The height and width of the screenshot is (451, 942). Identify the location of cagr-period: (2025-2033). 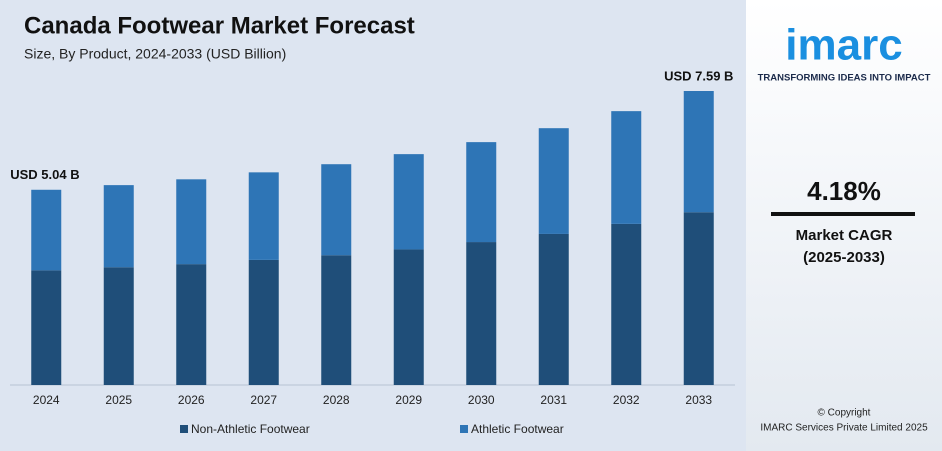
(844, 257).